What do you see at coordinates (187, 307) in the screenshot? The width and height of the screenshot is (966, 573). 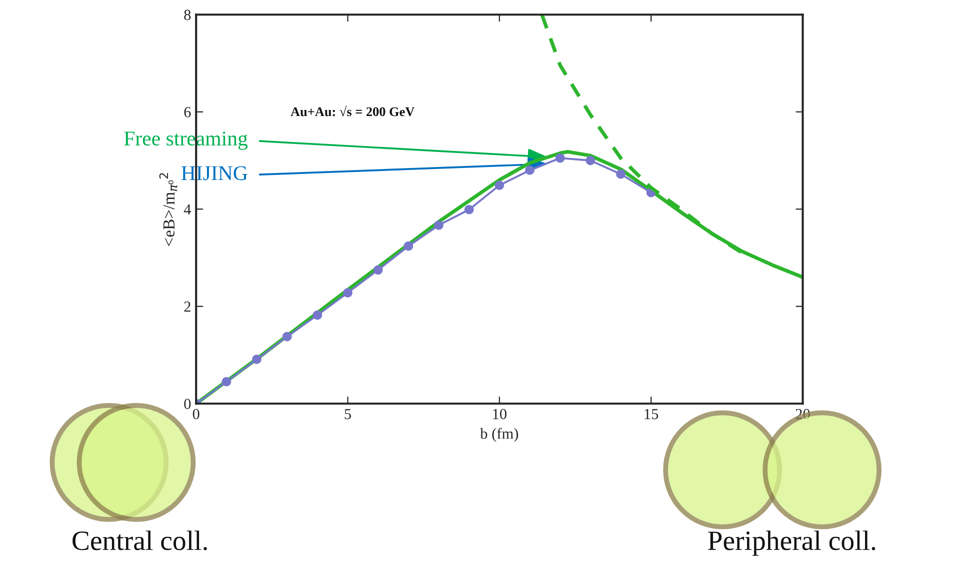 I see `y-tick-label: 2` at bounding box center [187, 307].